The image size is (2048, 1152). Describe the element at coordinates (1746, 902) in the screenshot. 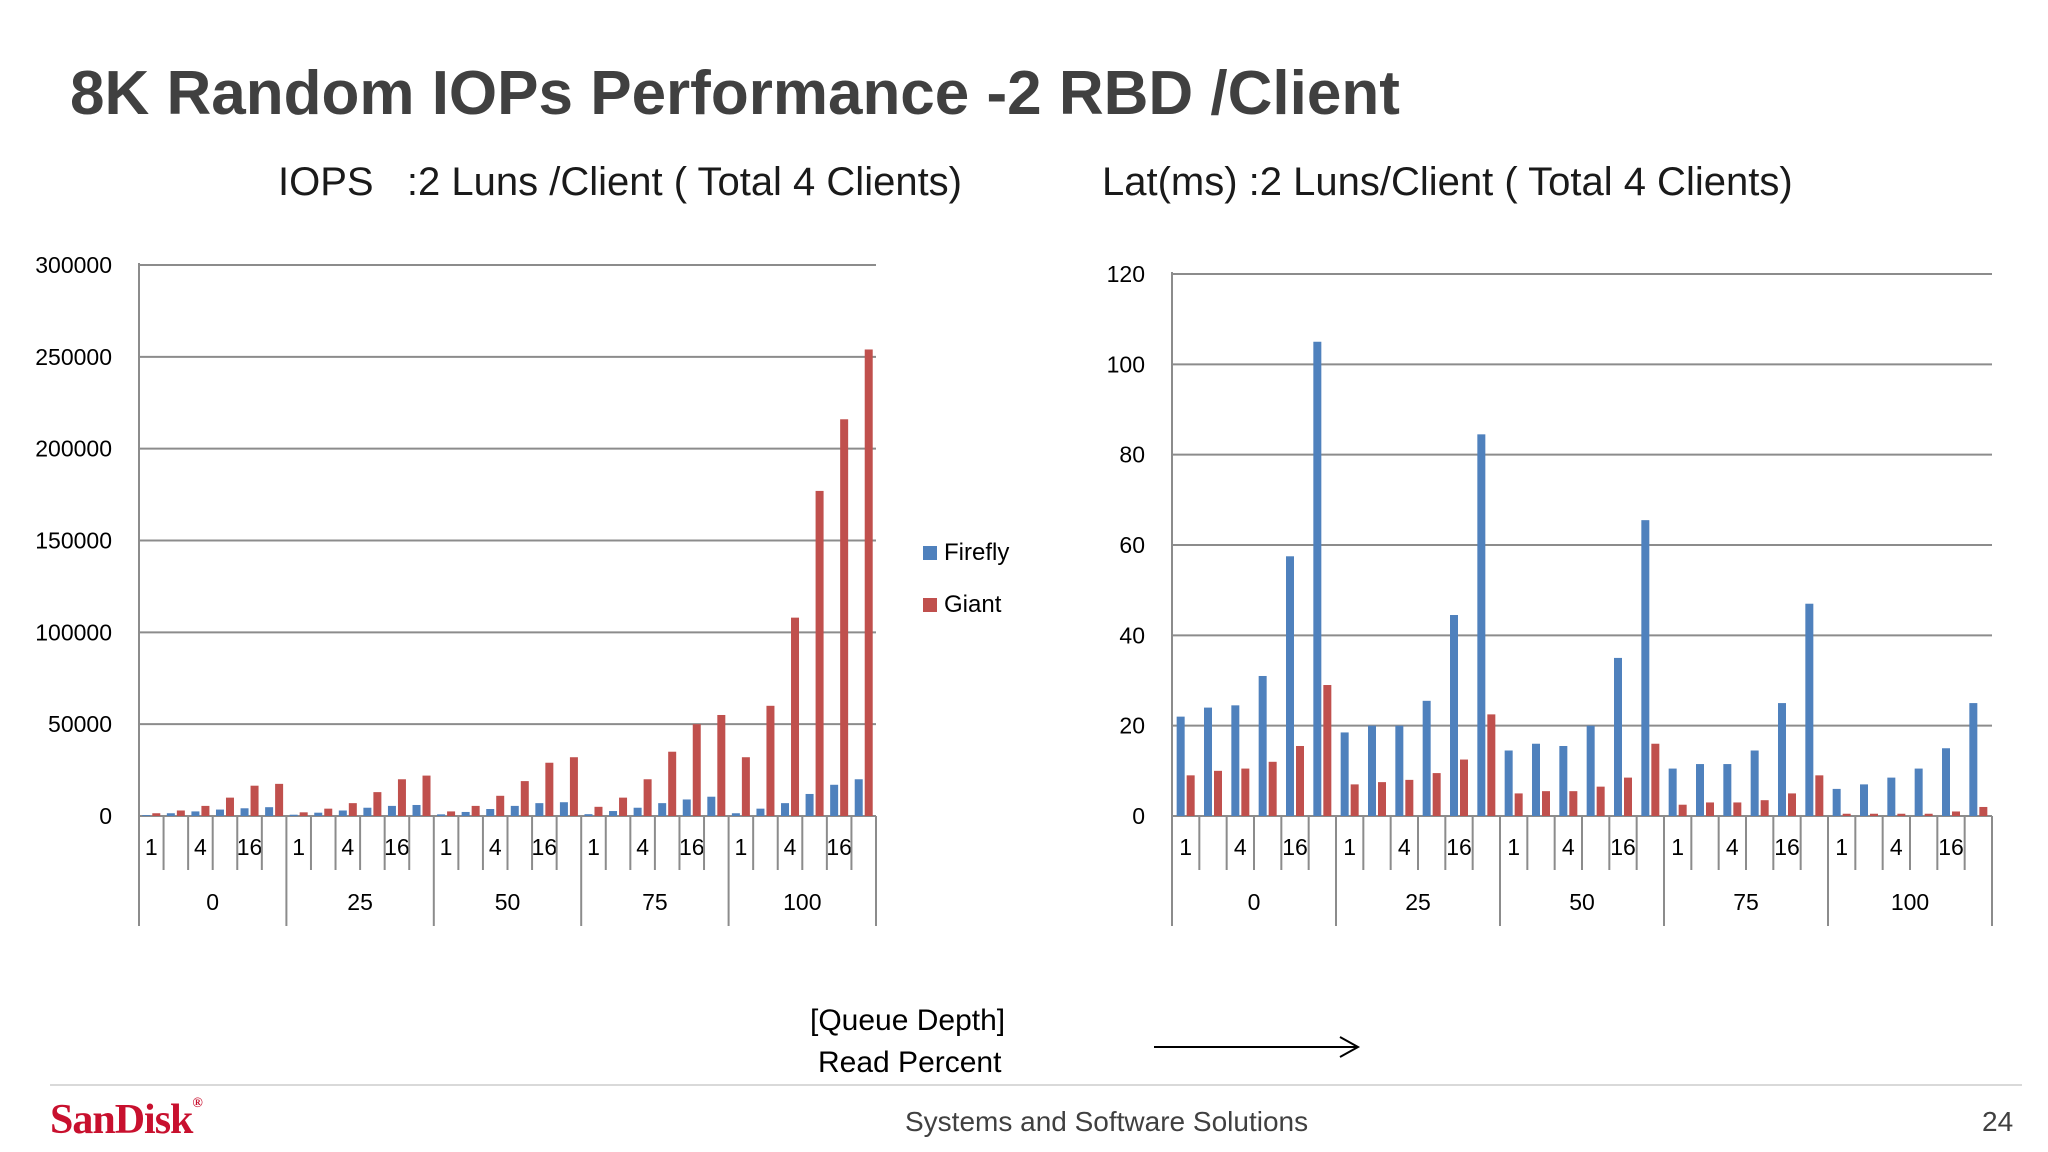

I see `lat-group-label: 75` at that location.